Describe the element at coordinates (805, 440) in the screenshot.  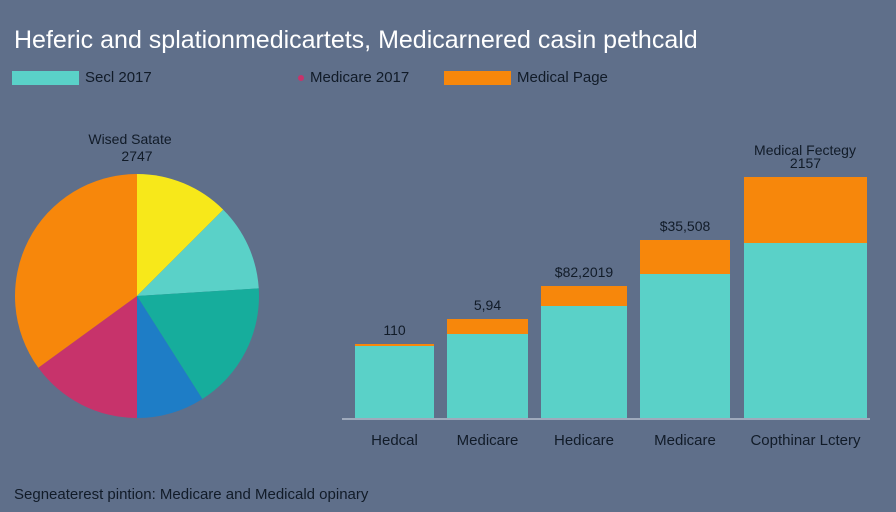
I see `category-label-5: Copthinar Lctery` at that location.